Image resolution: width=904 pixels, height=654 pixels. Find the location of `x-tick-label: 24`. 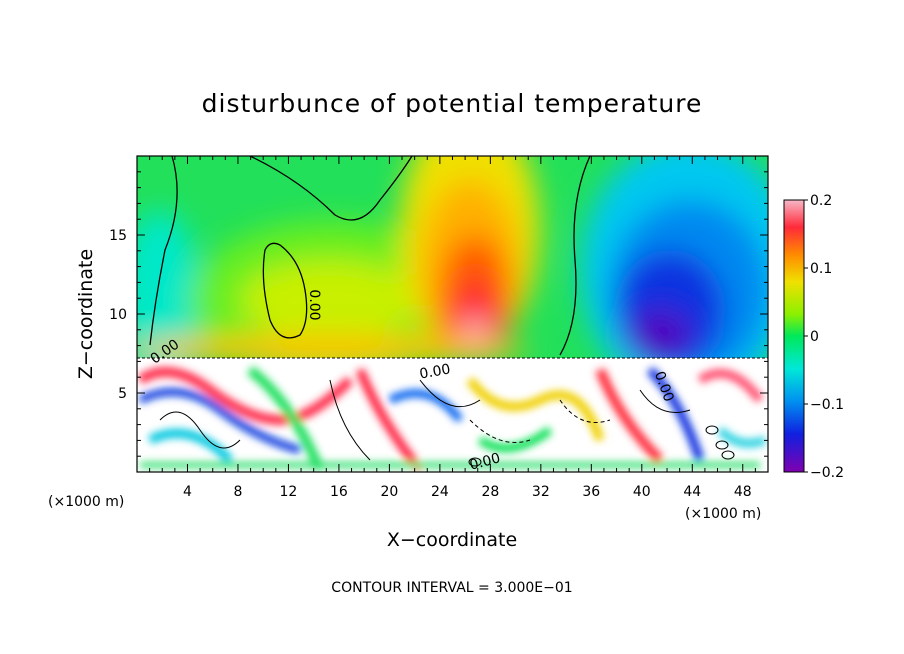

x-tick-label: 24 is located at coordinates (440, 492).